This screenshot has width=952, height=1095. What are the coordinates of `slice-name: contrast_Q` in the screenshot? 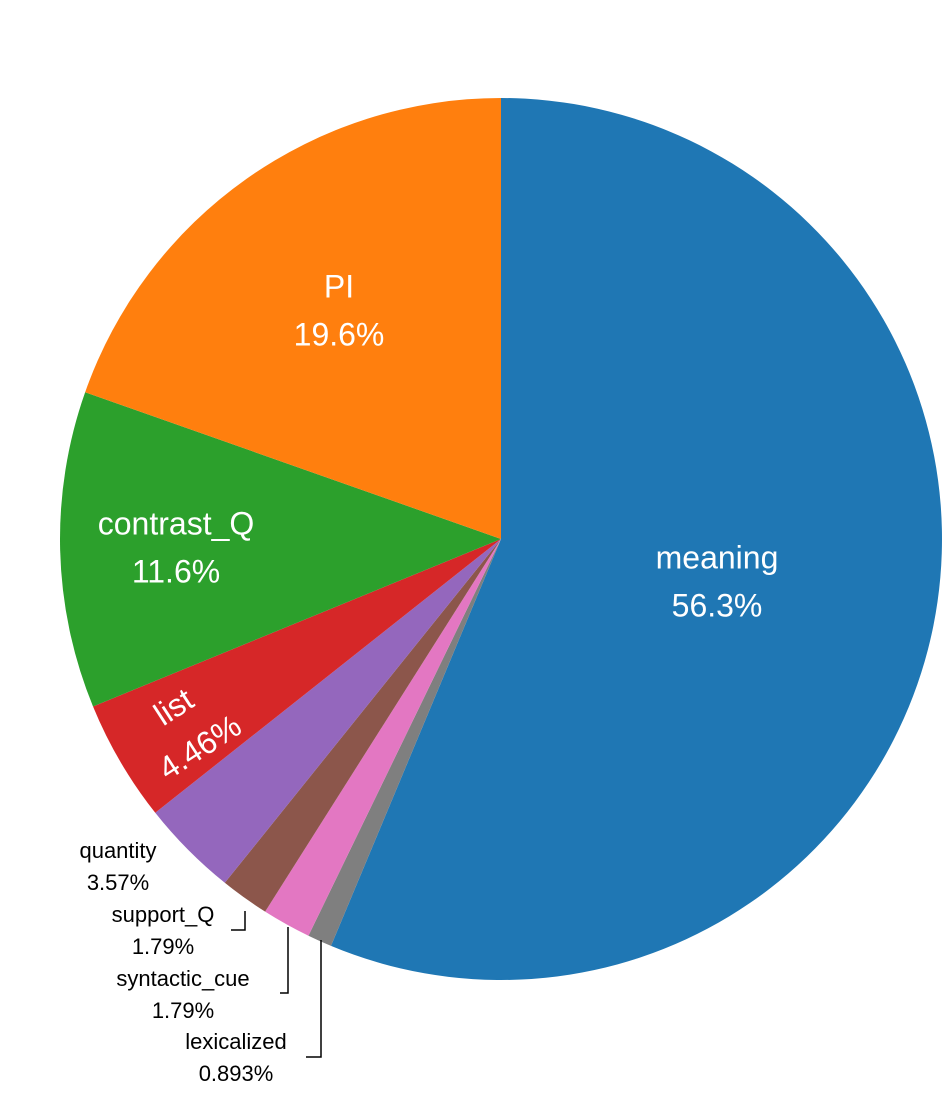 It's located at (176, 523).